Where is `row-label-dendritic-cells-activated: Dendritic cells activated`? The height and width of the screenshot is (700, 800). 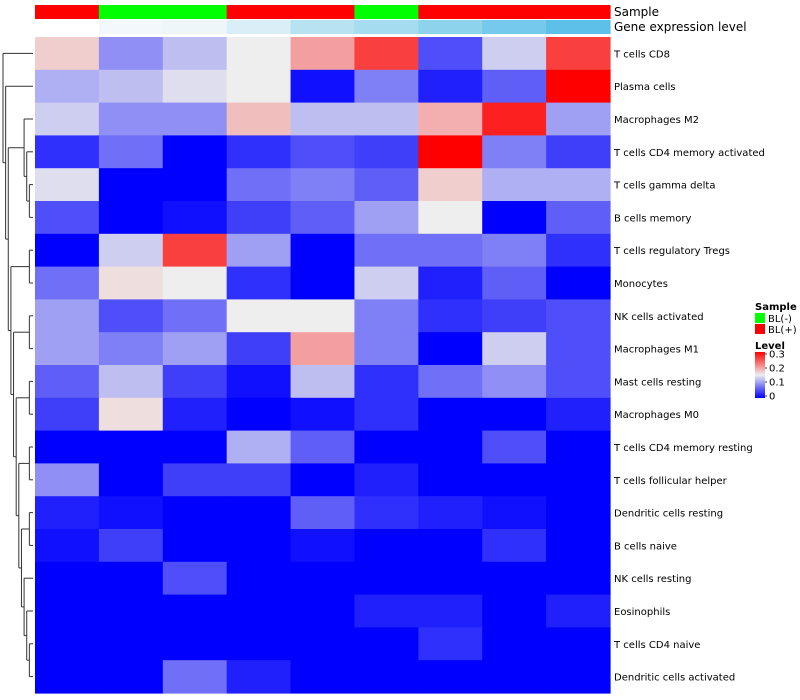
row-label-dendritic-cells-activated: Dendritic cells activated is located at coordinates (674, 678).